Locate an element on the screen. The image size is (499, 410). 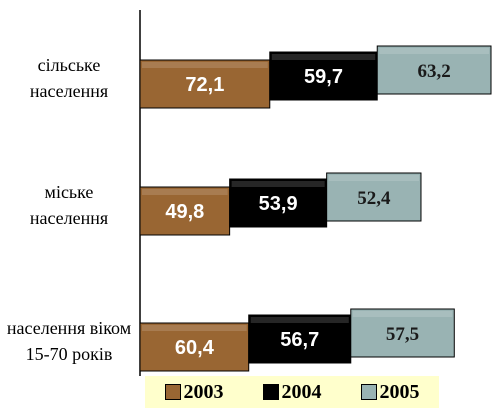
value-label: 72,1 is located at coordinates (204, 85).